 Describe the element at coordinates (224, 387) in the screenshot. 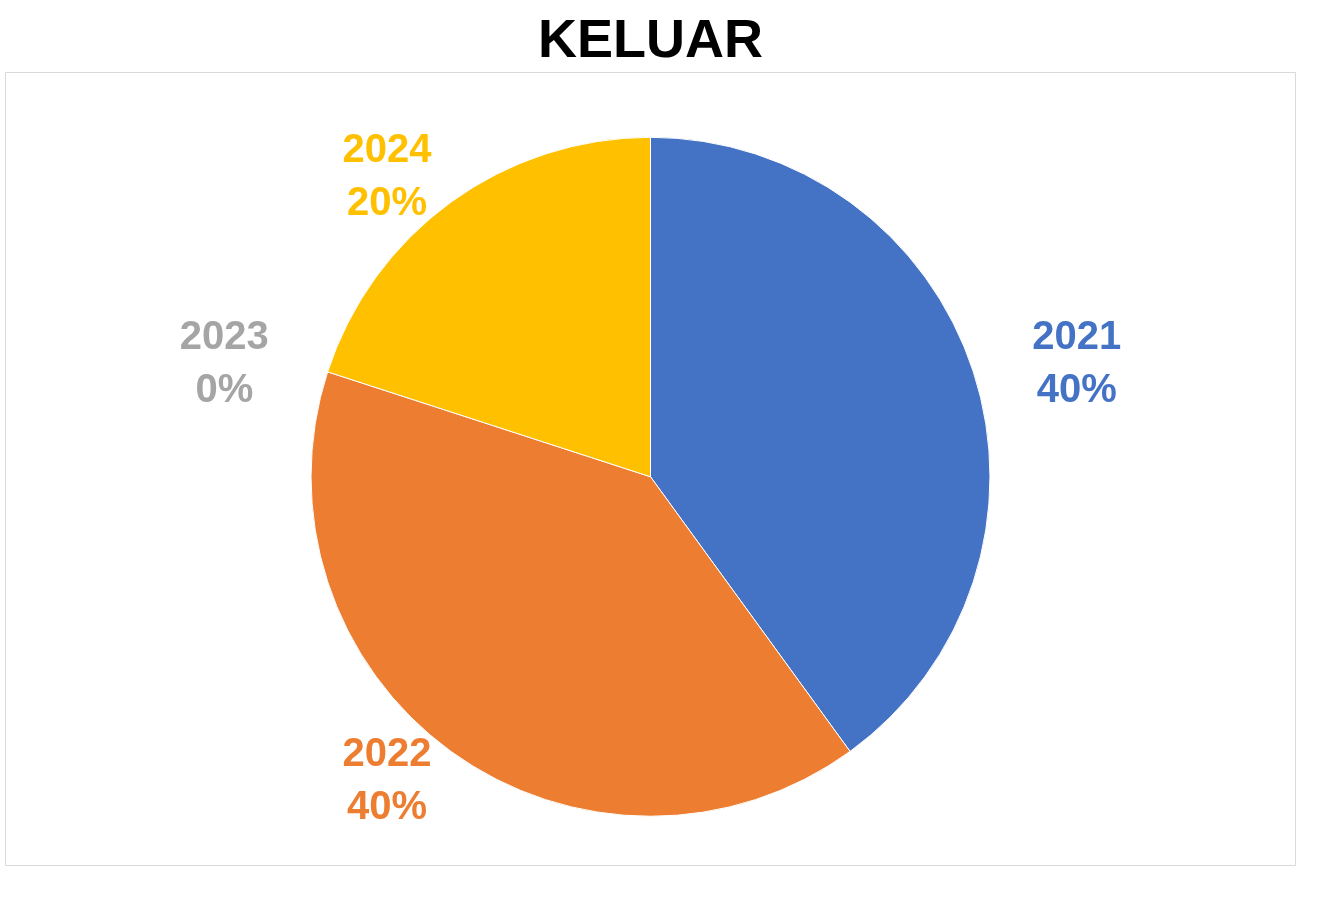

I see `text: 0%` at that location.